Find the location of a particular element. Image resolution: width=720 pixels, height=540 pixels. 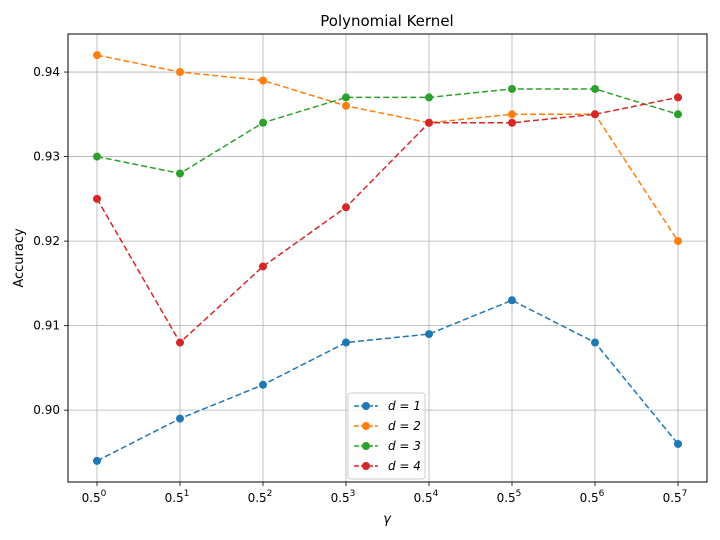

legend-label: d = 1 is located at coordinates (404, 406).